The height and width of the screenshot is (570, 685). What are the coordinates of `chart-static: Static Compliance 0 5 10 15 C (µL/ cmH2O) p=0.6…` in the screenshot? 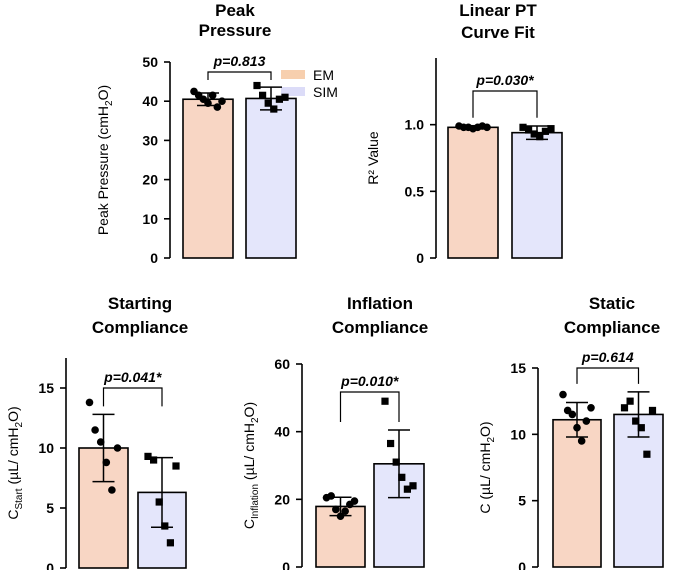 It's located at (570, 432).